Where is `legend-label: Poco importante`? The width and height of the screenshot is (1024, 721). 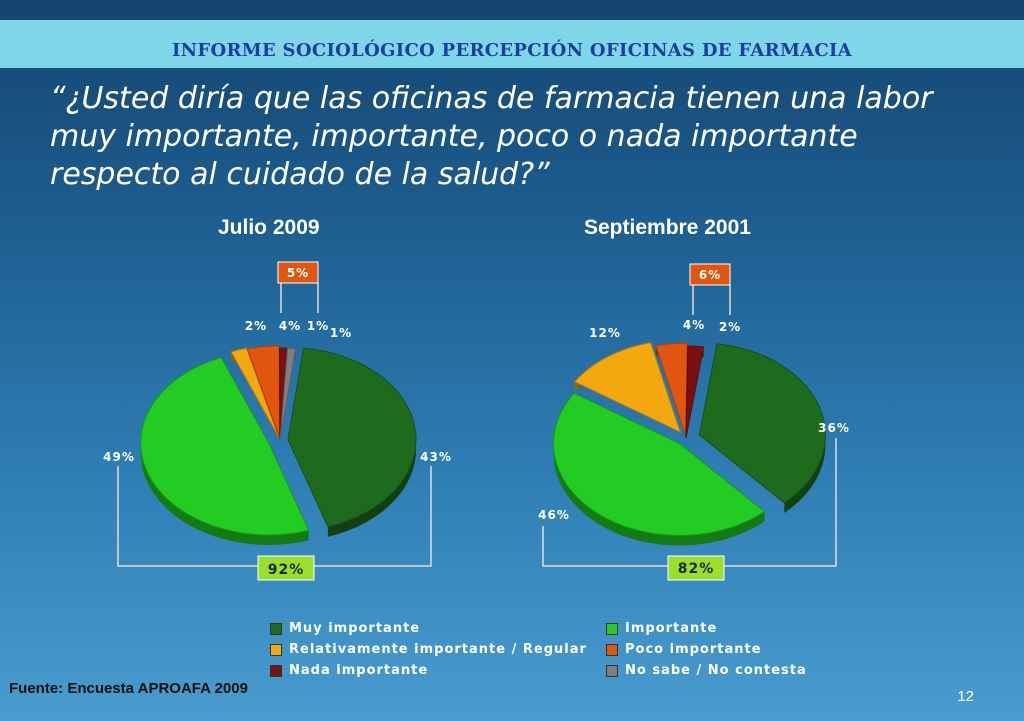 legend-label: Poco importante is located at coordinates (693, 649).